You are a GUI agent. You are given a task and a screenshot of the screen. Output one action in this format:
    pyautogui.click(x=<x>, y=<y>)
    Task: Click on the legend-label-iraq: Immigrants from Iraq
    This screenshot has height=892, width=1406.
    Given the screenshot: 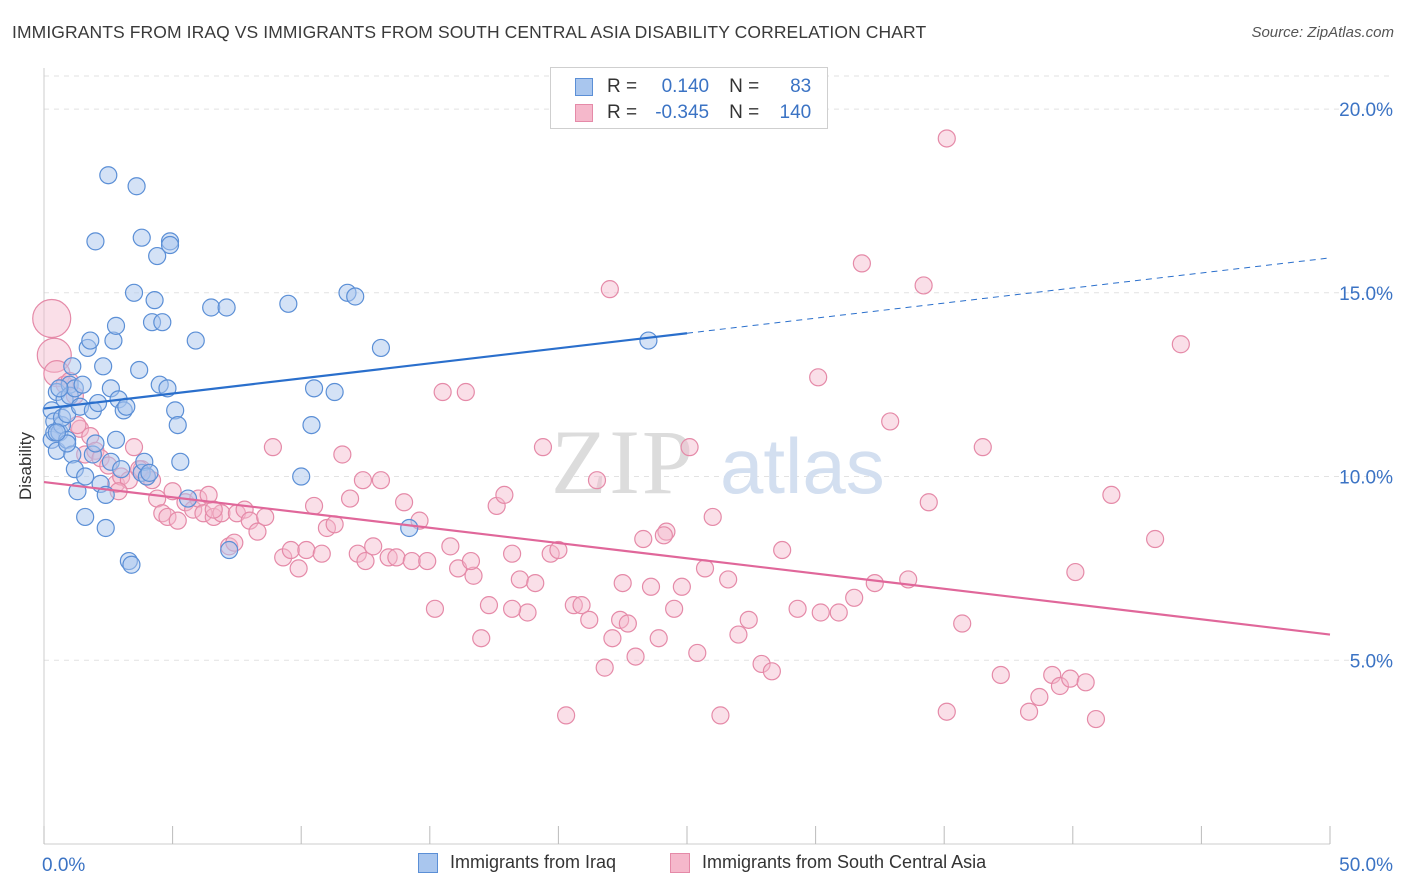 What is the action you would take?
    pyautogui.click(x=533, y=862)
    